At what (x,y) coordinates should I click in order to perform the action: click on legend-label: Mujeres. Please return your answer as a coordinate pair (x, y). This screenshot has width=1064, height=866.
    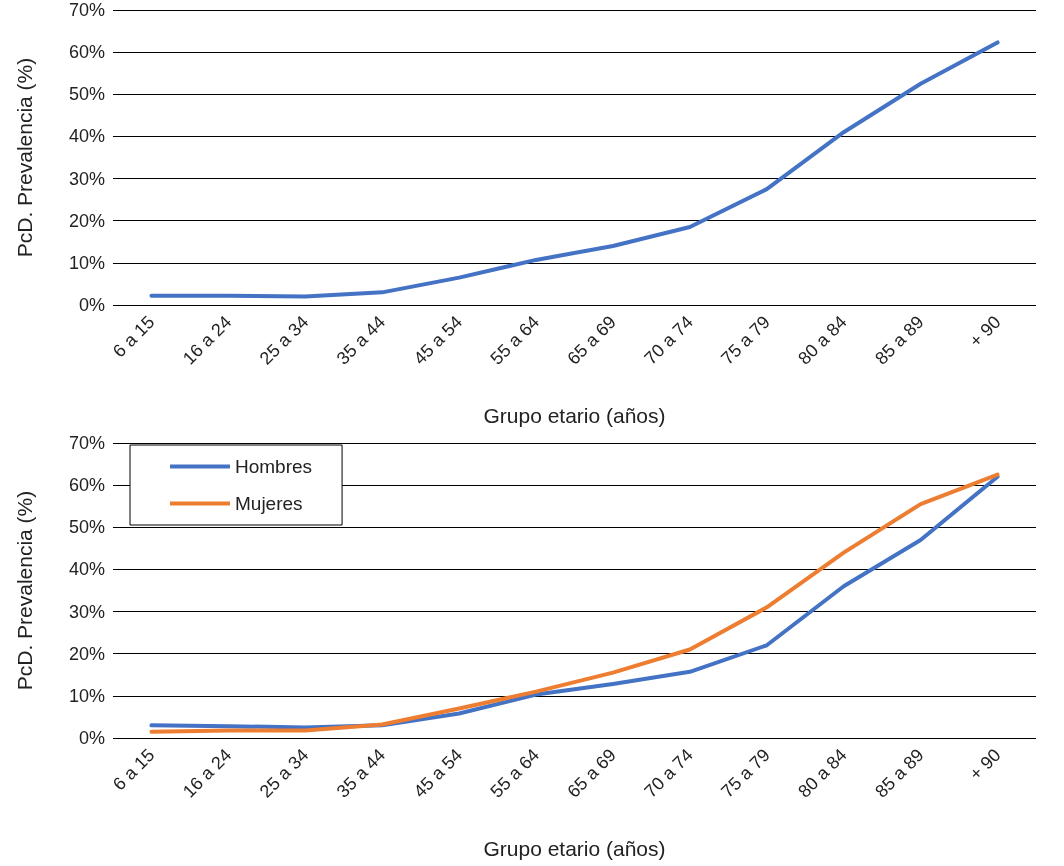
    Looking at the image, I should click on (269, 503).